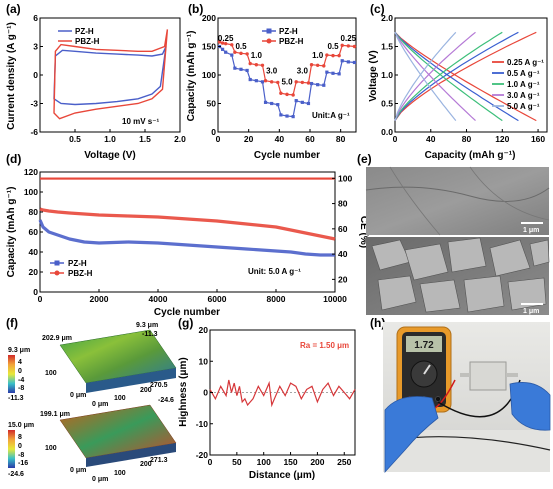 Image resolution: width=553 pixels, height=489 pixels. I want to click on f-top-label: 100, so click(120, 398).